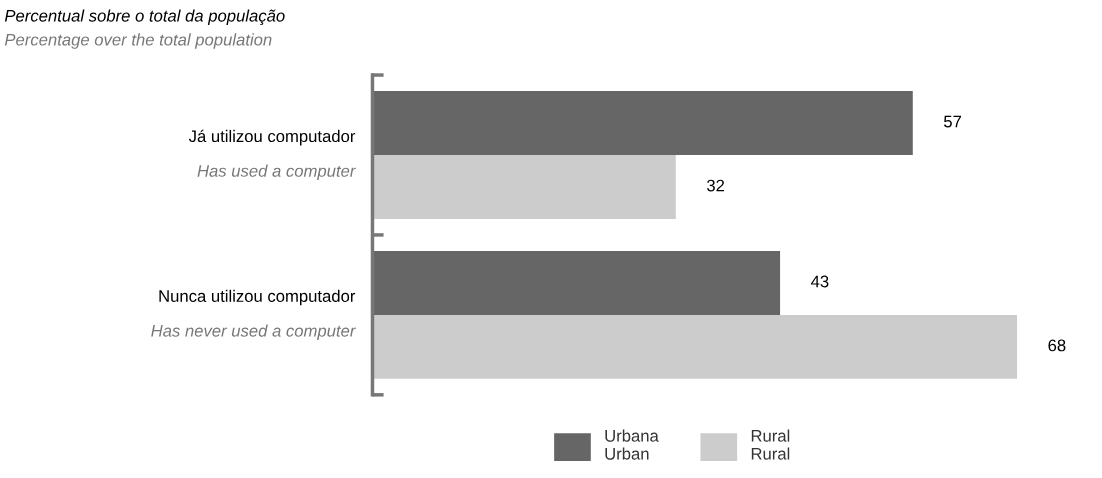 The width and height of the screenshot is (1102, 478). I want to click on y-tick-label: Já utilizou computador Has used a computer, so click(272, 155).